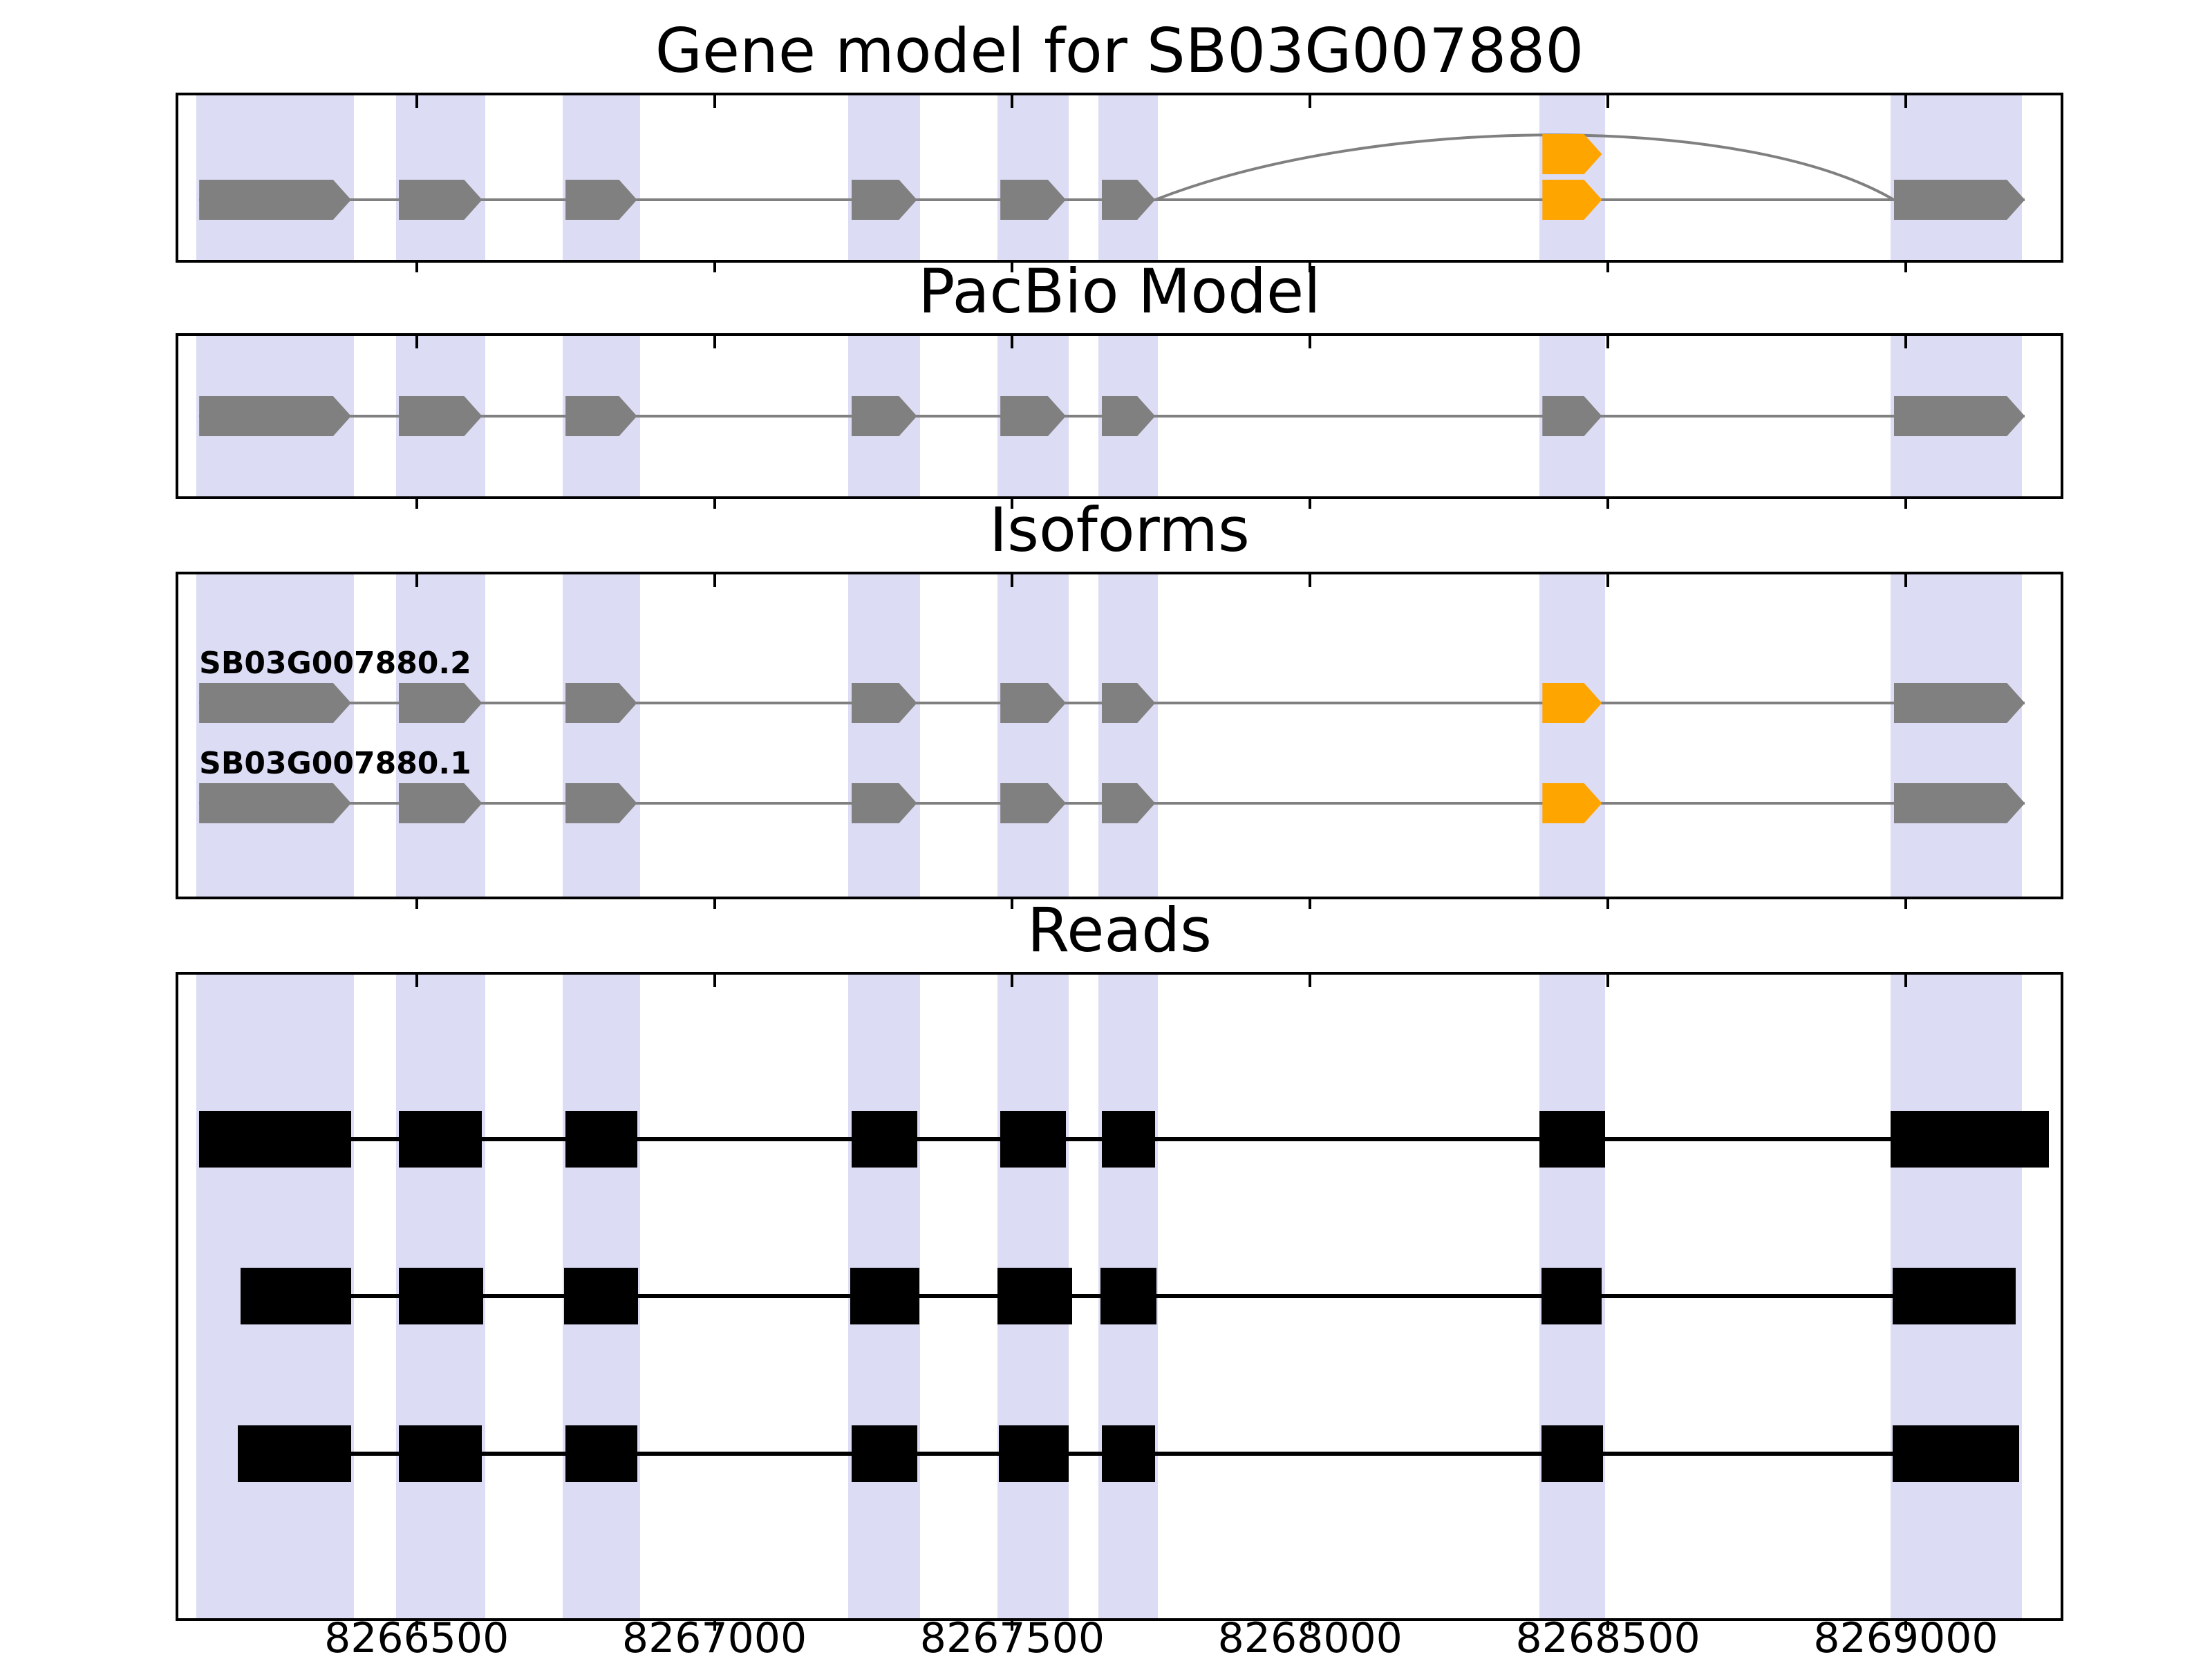  I want to click on panel-title-reads: Reads, so click(1119, 930).